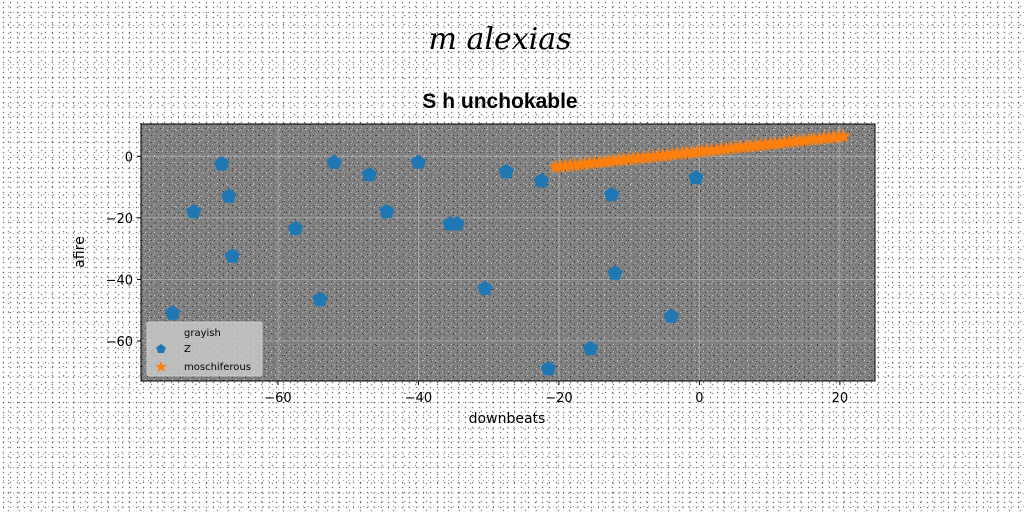 Image resolution: width=1024 pixels, height=512 pixels. What do you see at coordinates (119, 342) in the screenshot?
I see `y-tick-label: −60` at bounding box center [119, 342].